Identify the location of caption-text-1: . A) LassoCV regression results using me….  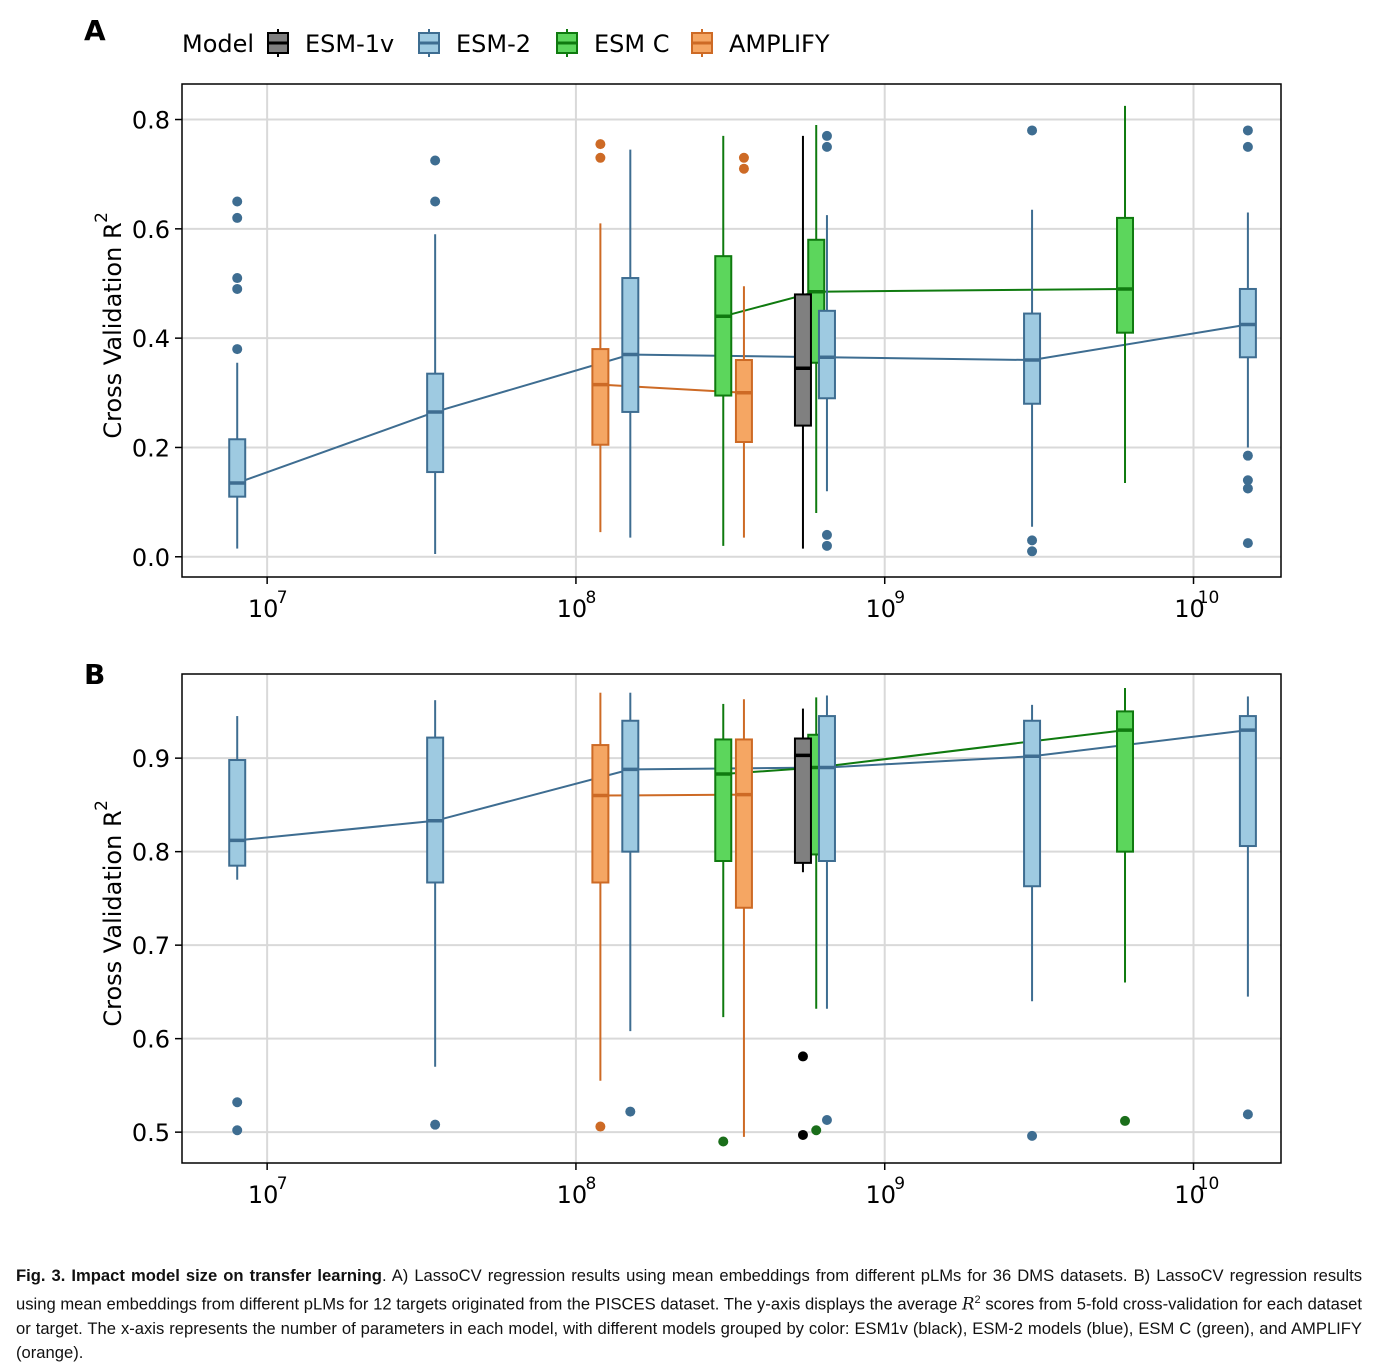
(689, 1290).